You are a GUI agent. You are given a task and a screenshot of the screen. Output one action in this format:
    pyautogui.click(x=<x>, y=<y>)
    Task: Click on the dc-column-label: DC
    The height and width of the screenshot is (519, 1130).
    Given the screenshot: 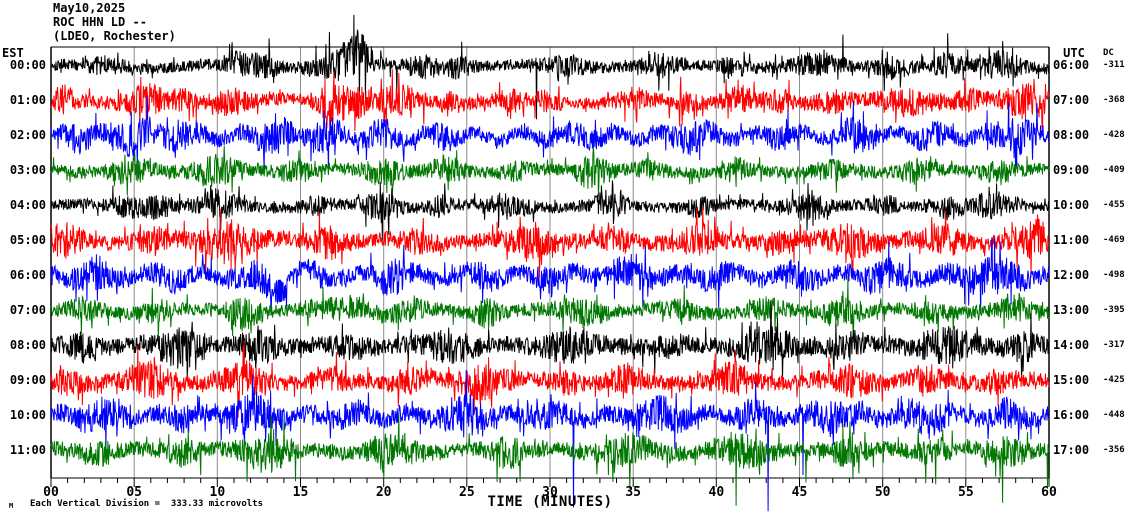 What is the action you would take?
    pyautogui.click(x=1108, y=53)
    